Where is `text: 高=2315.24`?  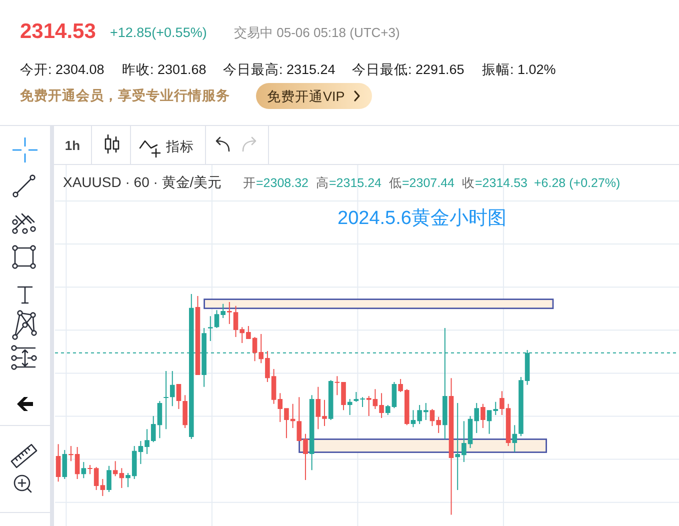 text: 高=2315.24 is located at coordinates (349, 182).